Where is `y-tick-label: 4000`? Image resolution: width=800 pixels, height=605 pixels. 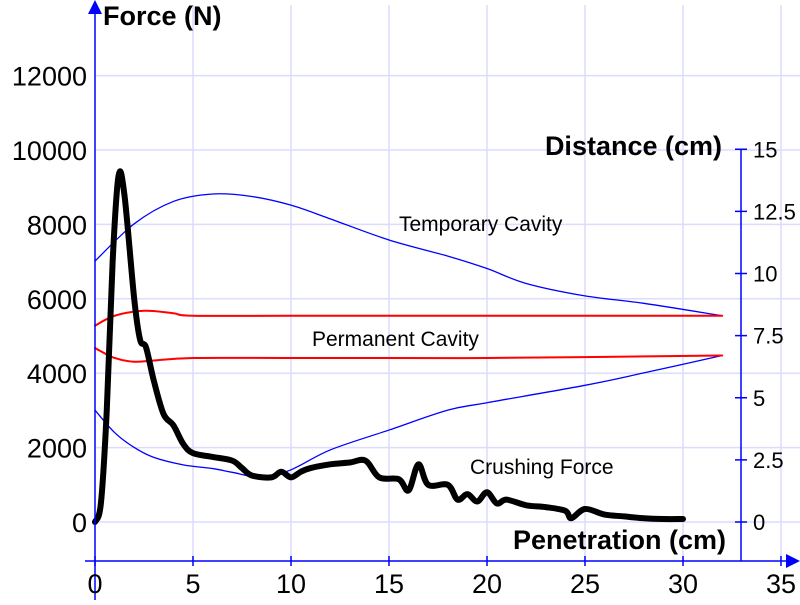 y-tick-label: 4000 is located at coordinates (57, 374).